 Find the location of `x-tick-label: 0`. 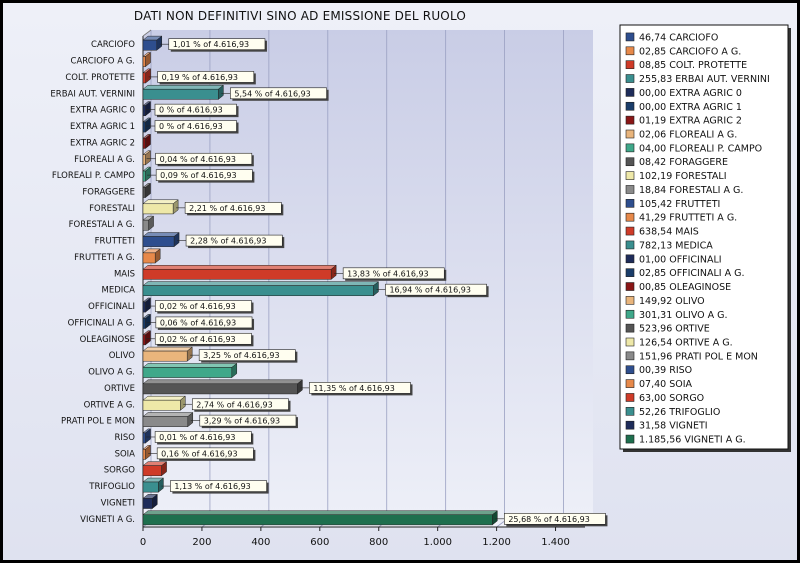

x-tick-label: 0 is located at coordinates (143, 542).